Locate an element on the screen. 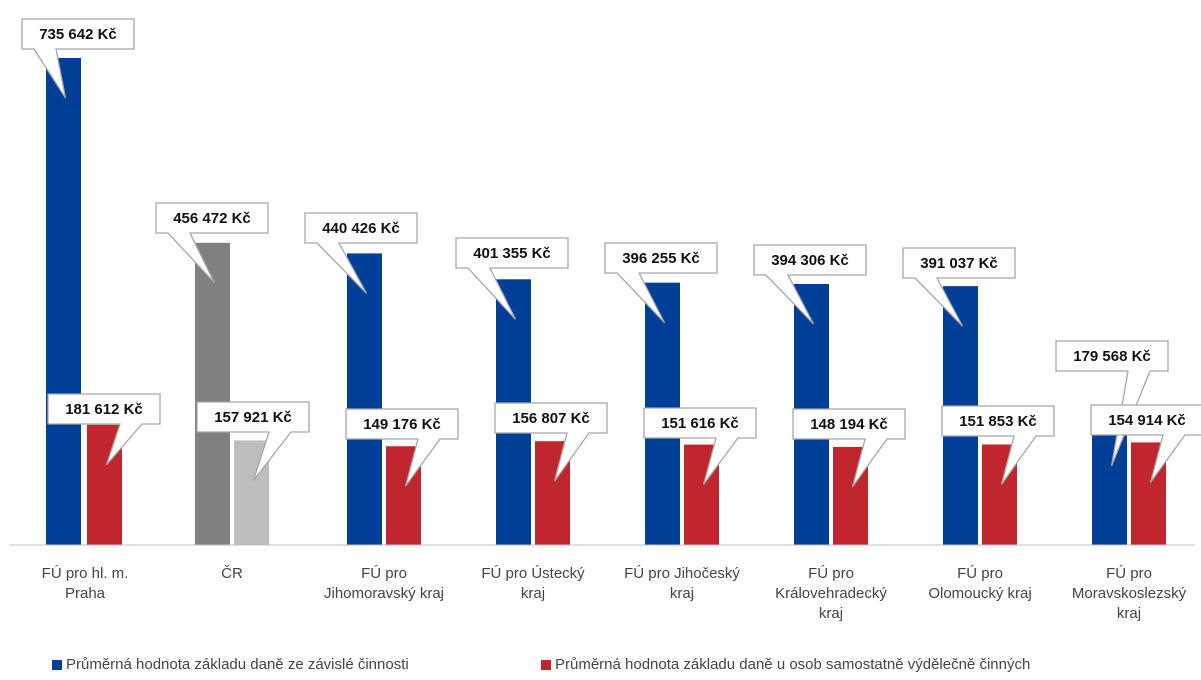  x-tick-label-1: ČR is located at coordinates (232, 573).